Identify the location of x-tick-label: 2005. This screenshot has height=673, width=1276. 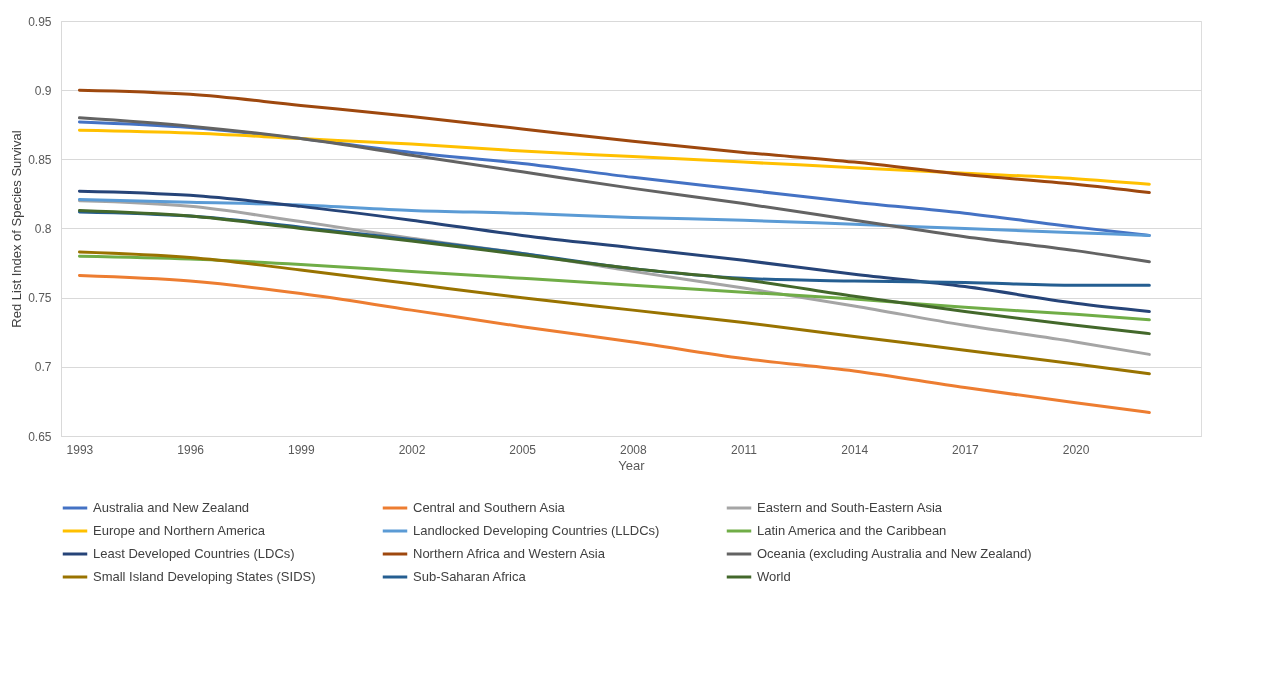
(523, 449).